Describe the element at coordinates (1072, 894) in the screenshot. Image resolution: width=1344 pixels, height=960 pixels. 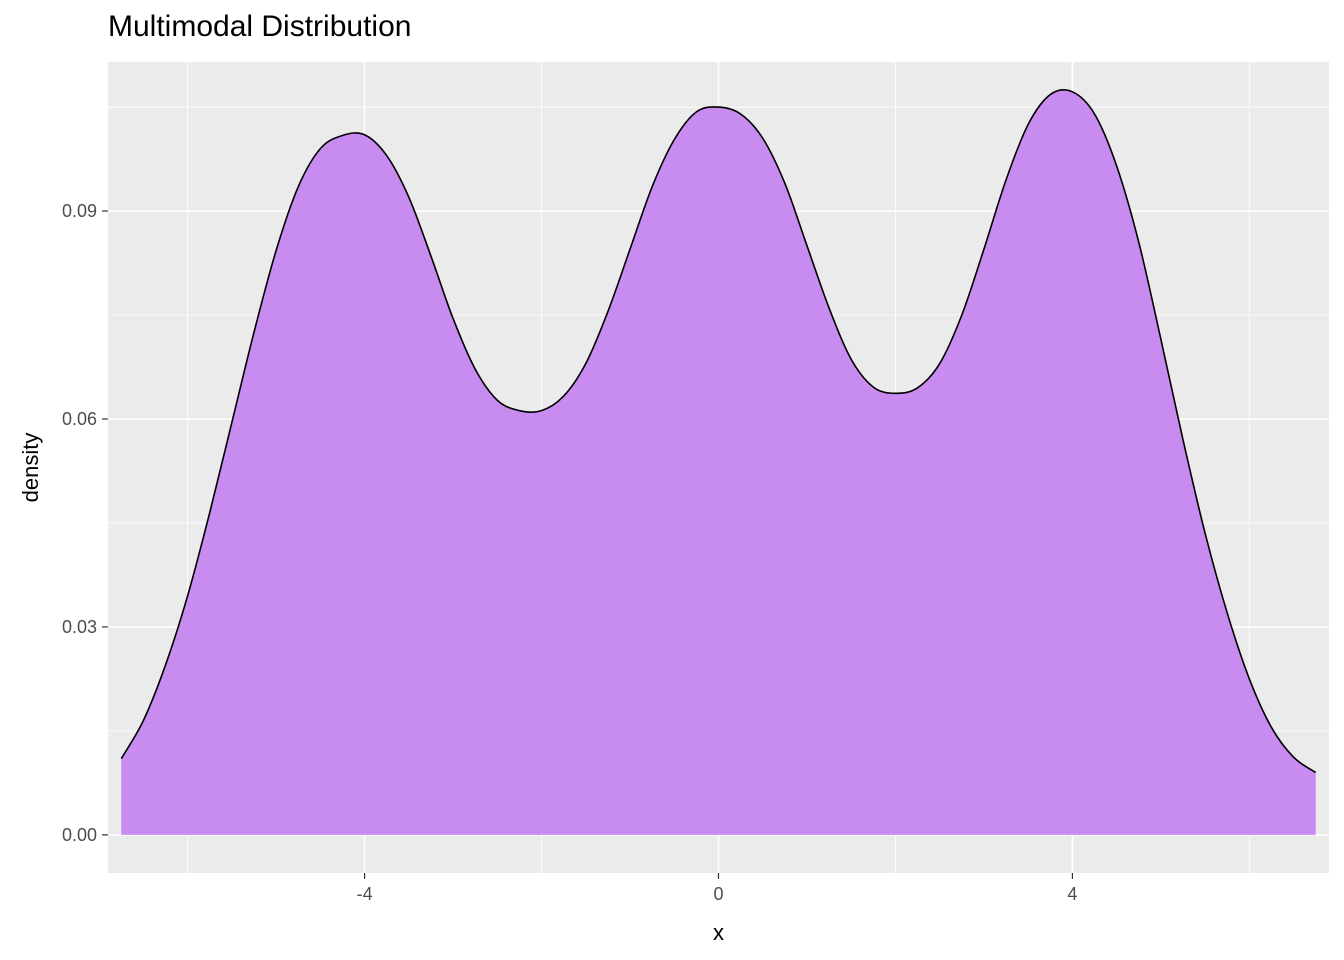
I see `x-tick-label: 4` at that location.